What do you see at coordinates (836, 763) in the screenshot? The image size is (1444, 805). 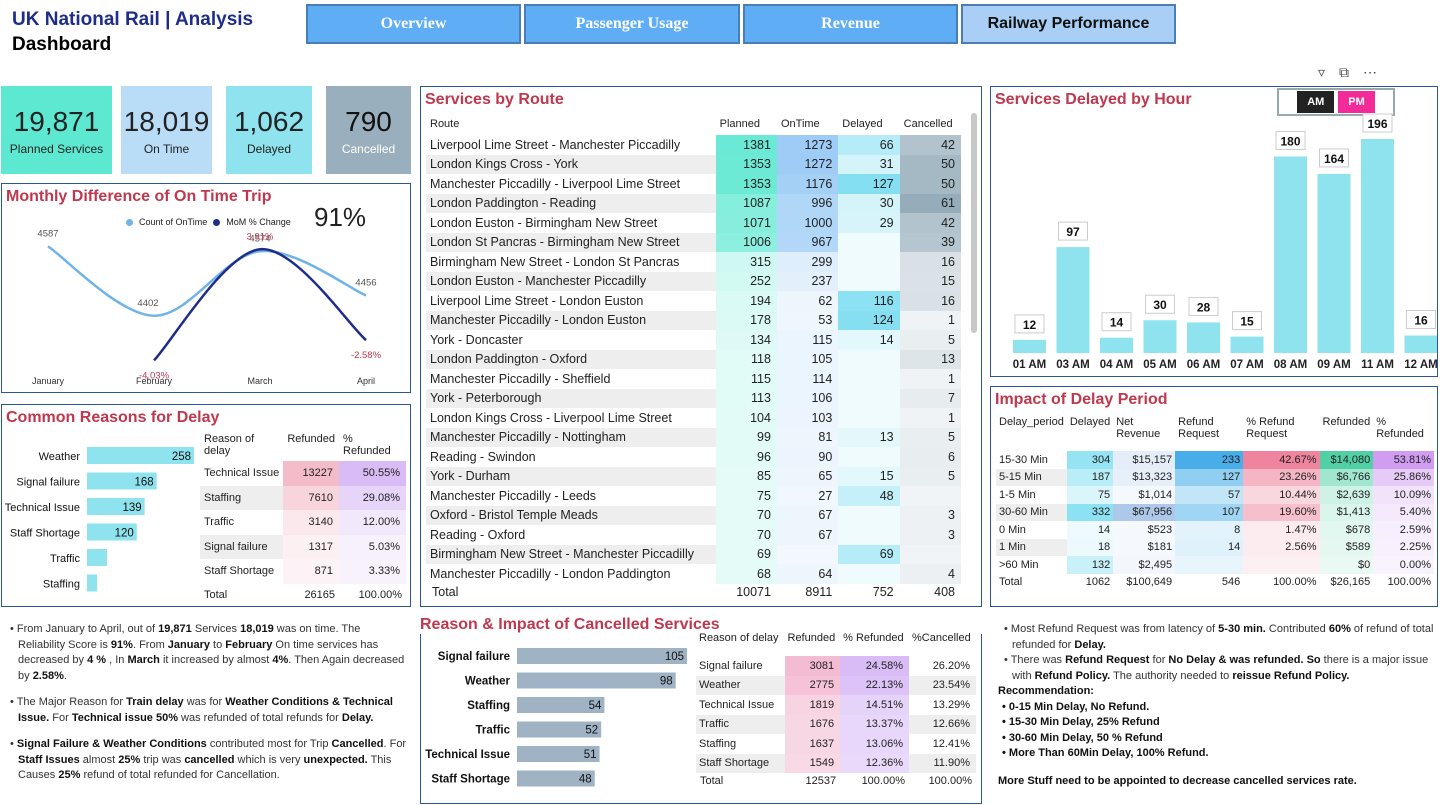 I see `table-row: Staff Shortage 1549 12.36% 11.90%` at bounding box center [836, 763].